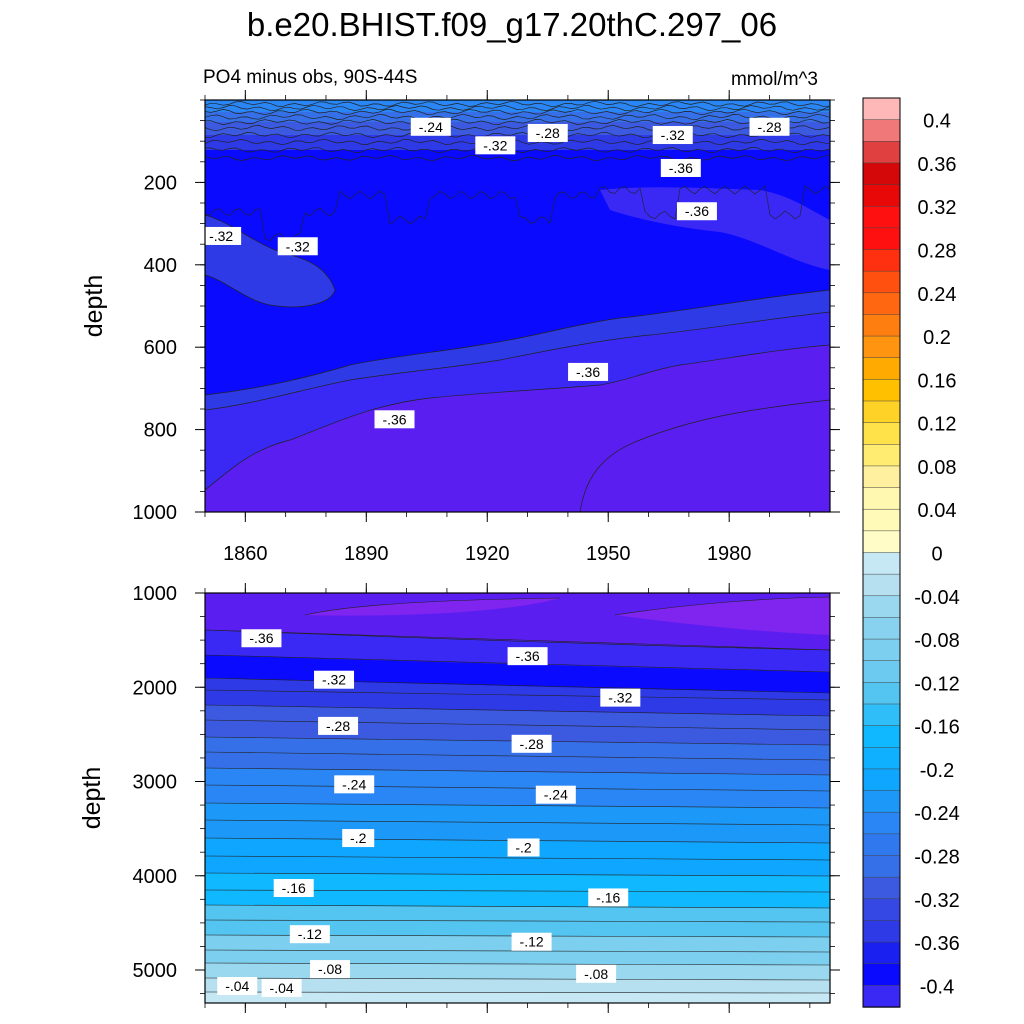 This screenshot has height=1024, width=1024. What do you see at coordinates (155, 783) in the screenshot?
I see `y-tick-label: 3000` at bounding box center [155, 783].